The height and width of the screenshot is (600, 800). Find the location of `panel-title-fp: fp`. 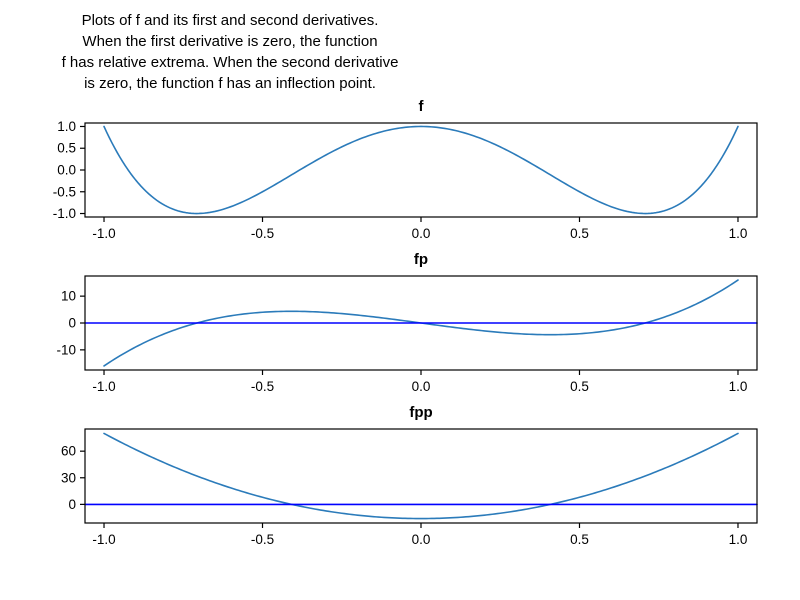

panel-title-fp: fp is located at coordinates (421, 259).